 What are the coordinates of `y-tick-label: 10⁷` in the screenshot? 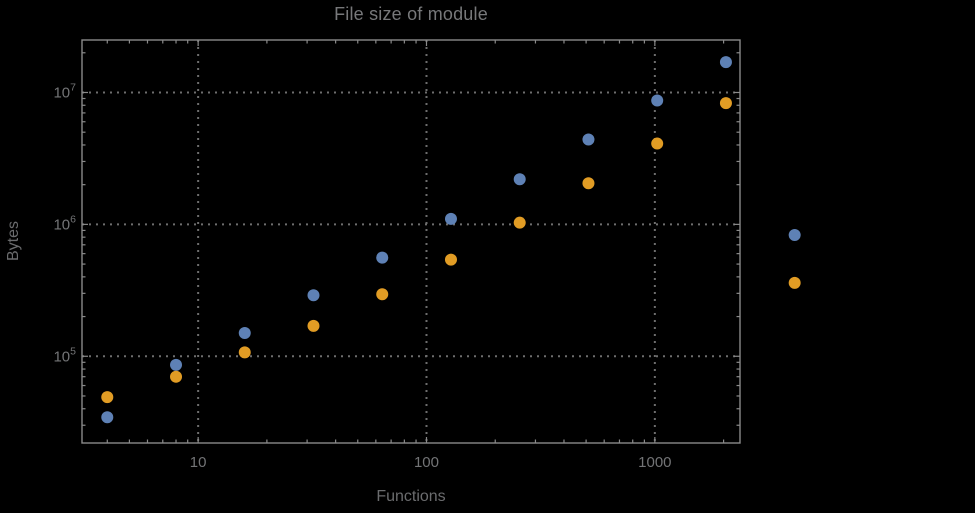 It's located at (64, 91).